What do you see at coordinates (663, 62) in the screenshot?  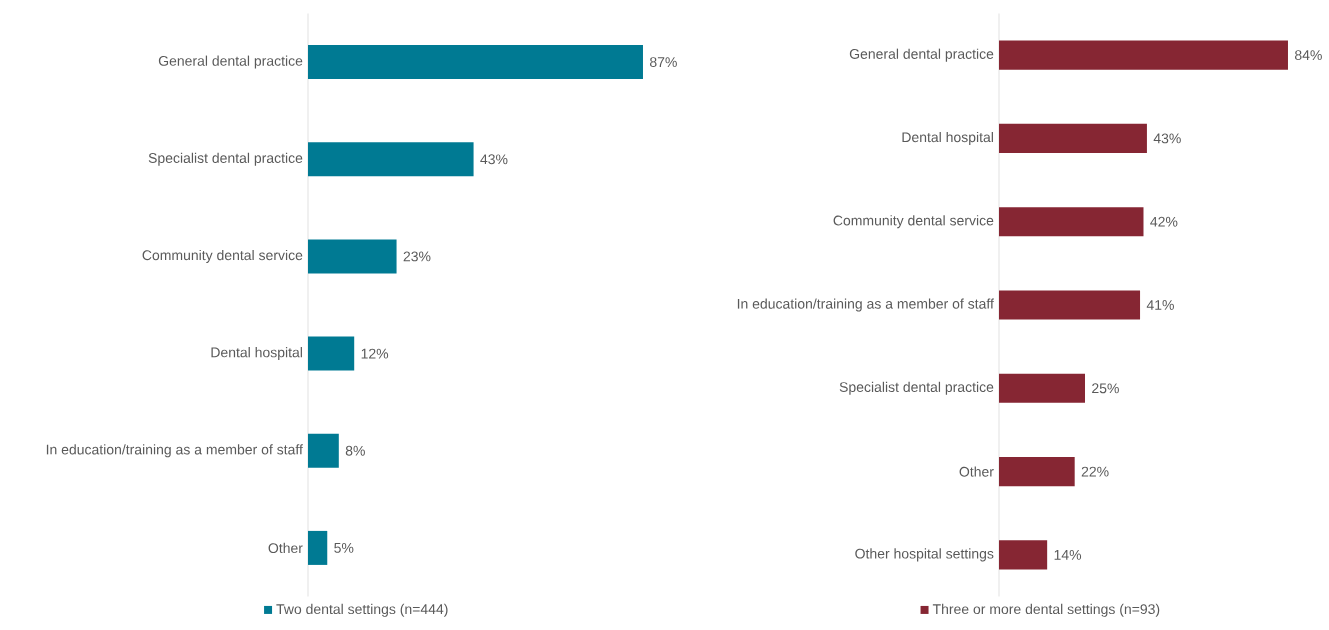 I see `data-label: 87%` at bounding box center [663, 62].